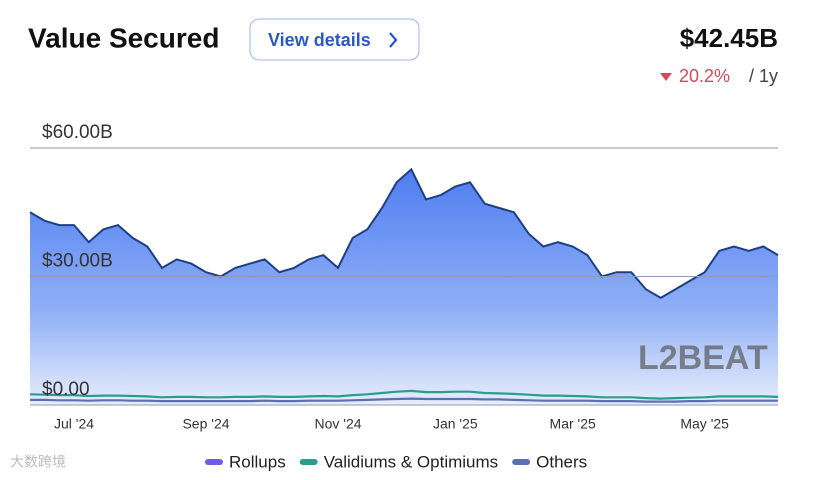 The width and height of the screenshot is (816, 480). I want to click on x-tick-label: Mar '25, so click(573, 424).